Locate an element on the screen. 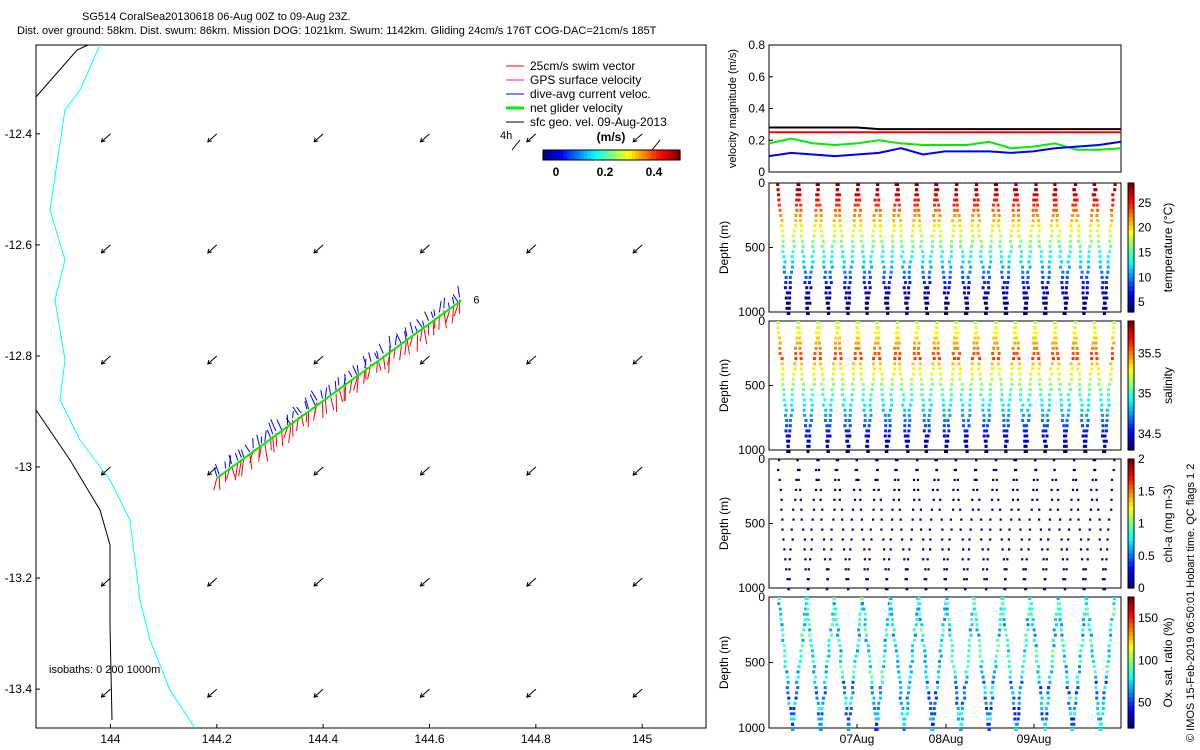  colorbar-tick-label: 1.5 is located at coordinates (1146, 491).